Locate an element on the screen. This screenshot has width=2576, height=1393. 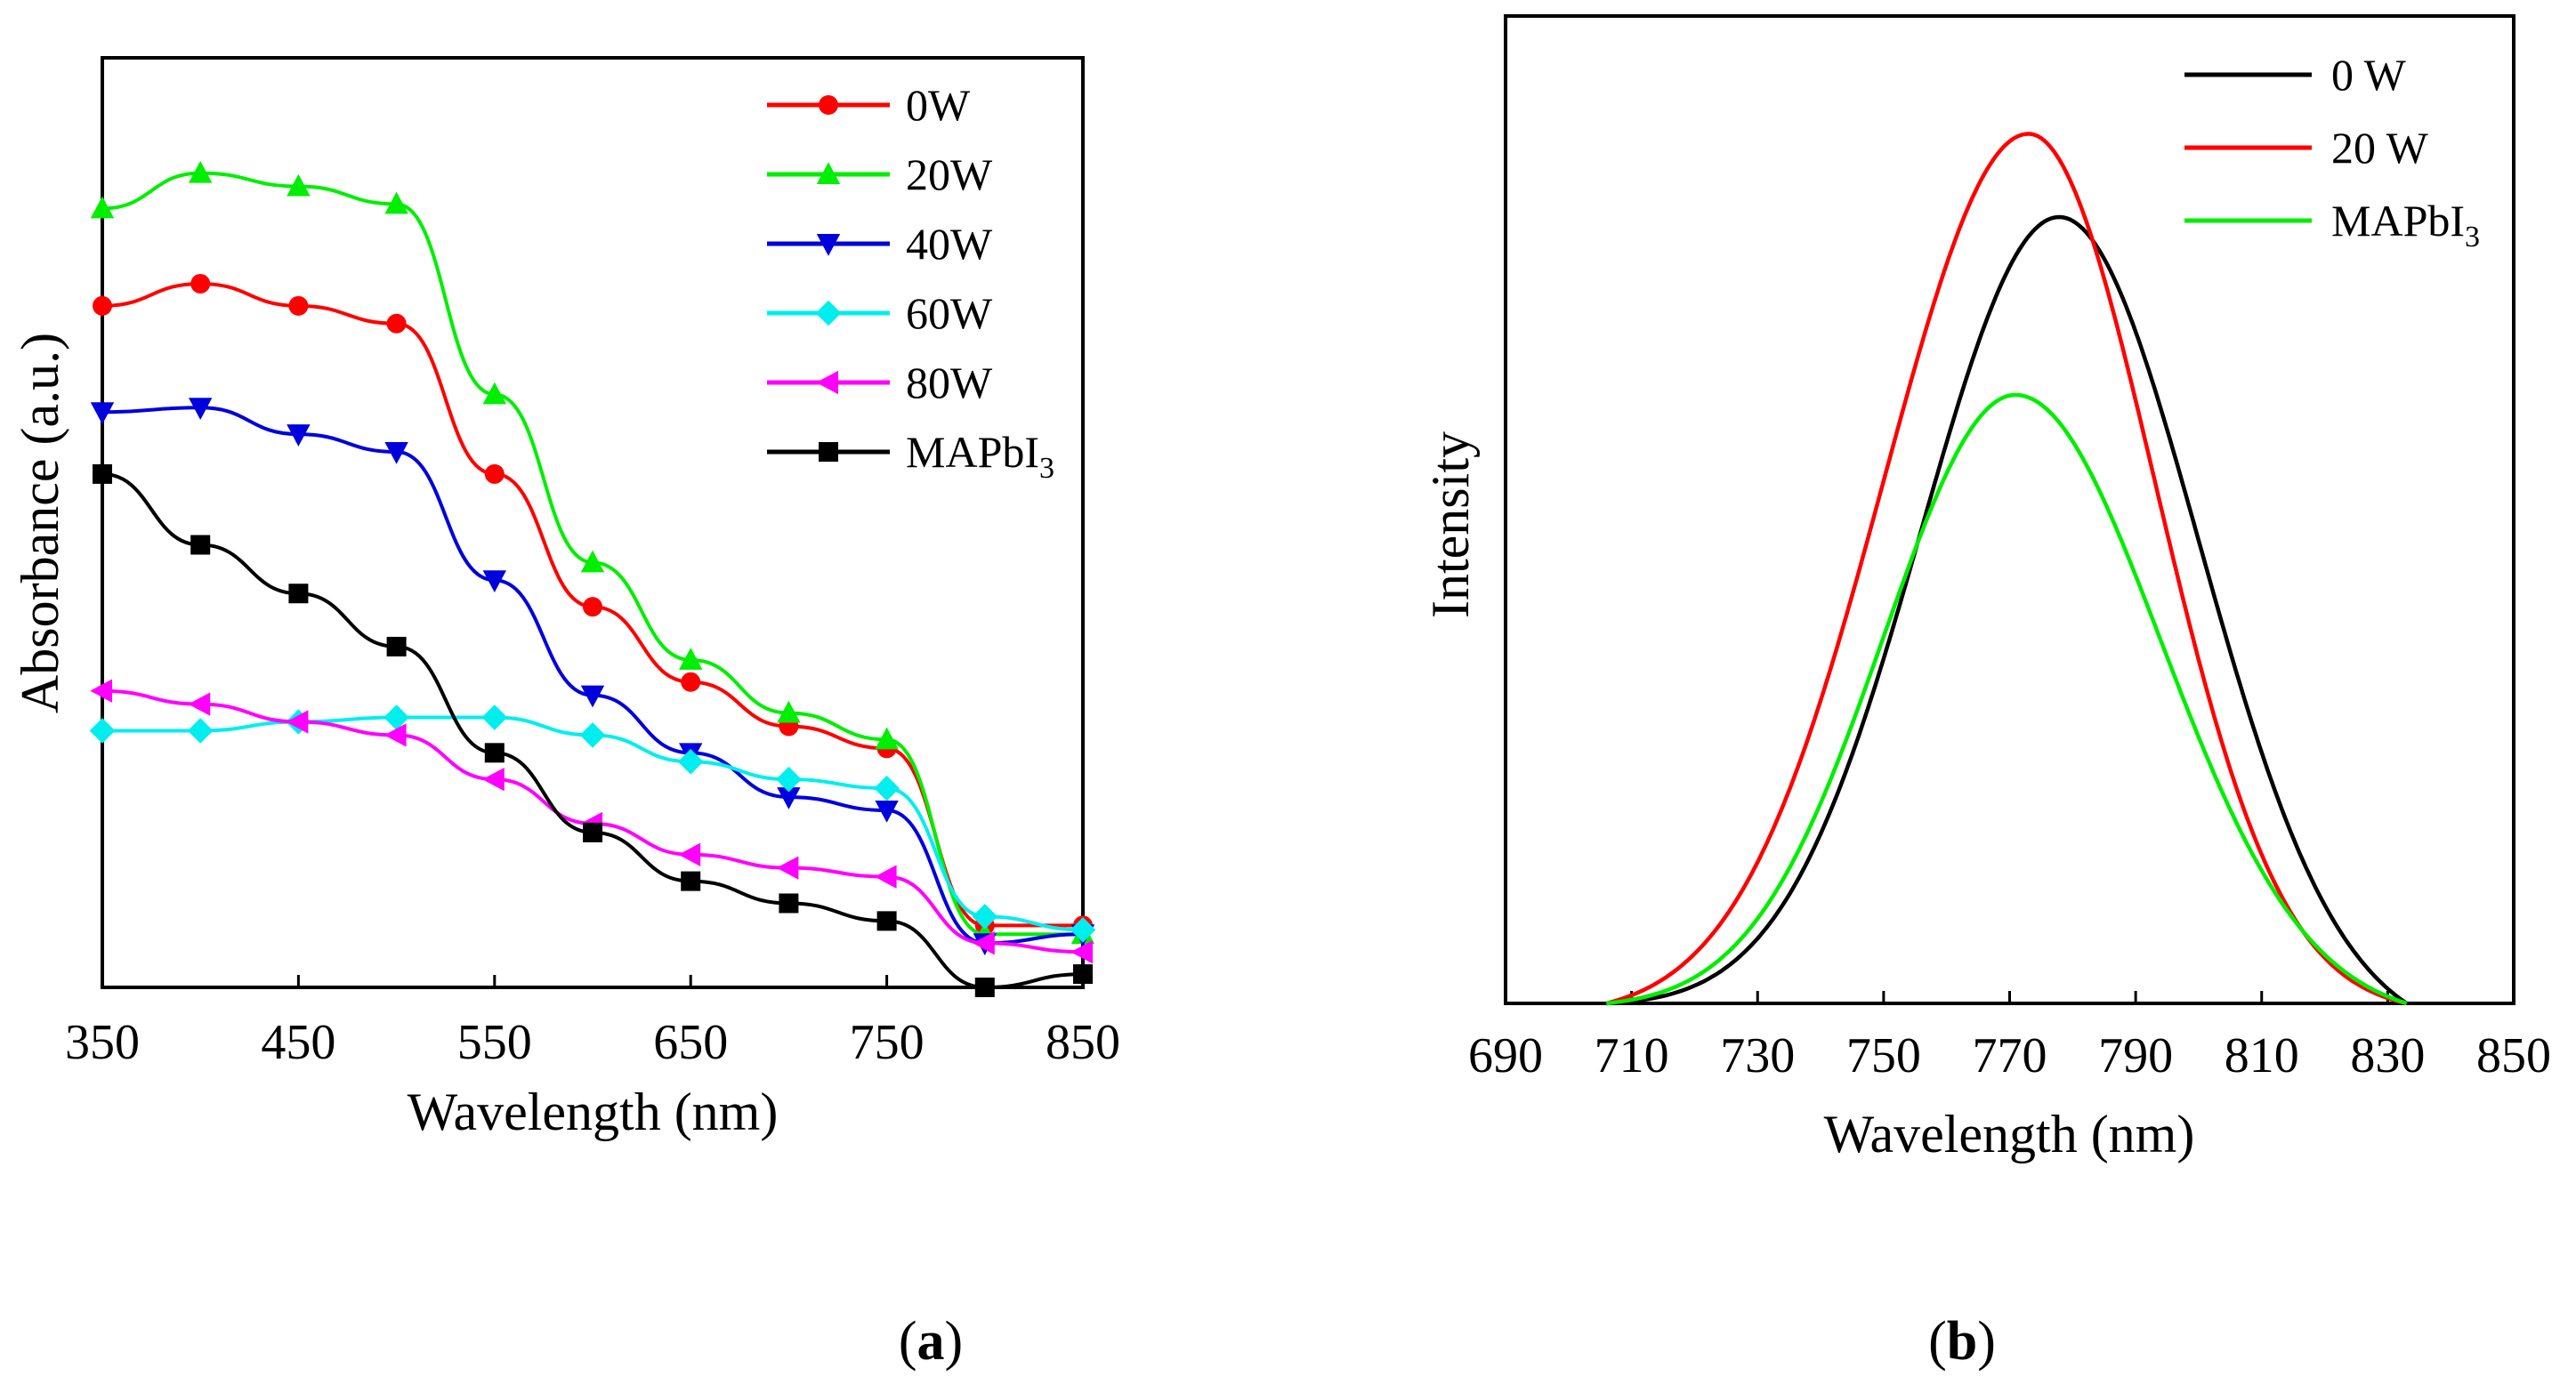
legend-label-text: 40W is located at coordinates (949, 244).